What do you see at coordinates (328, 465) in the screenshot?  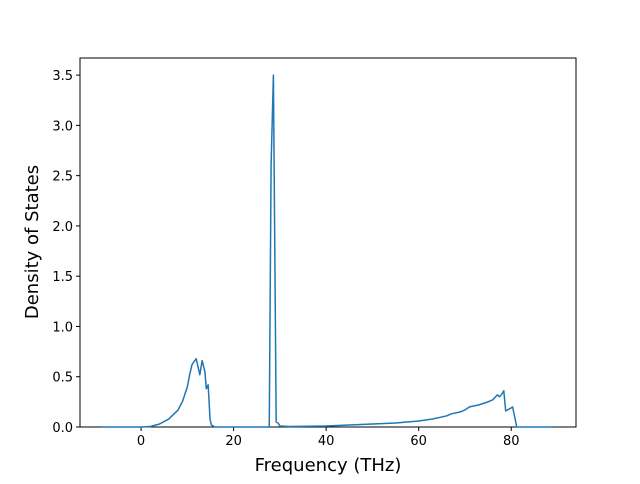 I see `x-axis-label: Frequency (THz)` at bounding box center [328, 465].